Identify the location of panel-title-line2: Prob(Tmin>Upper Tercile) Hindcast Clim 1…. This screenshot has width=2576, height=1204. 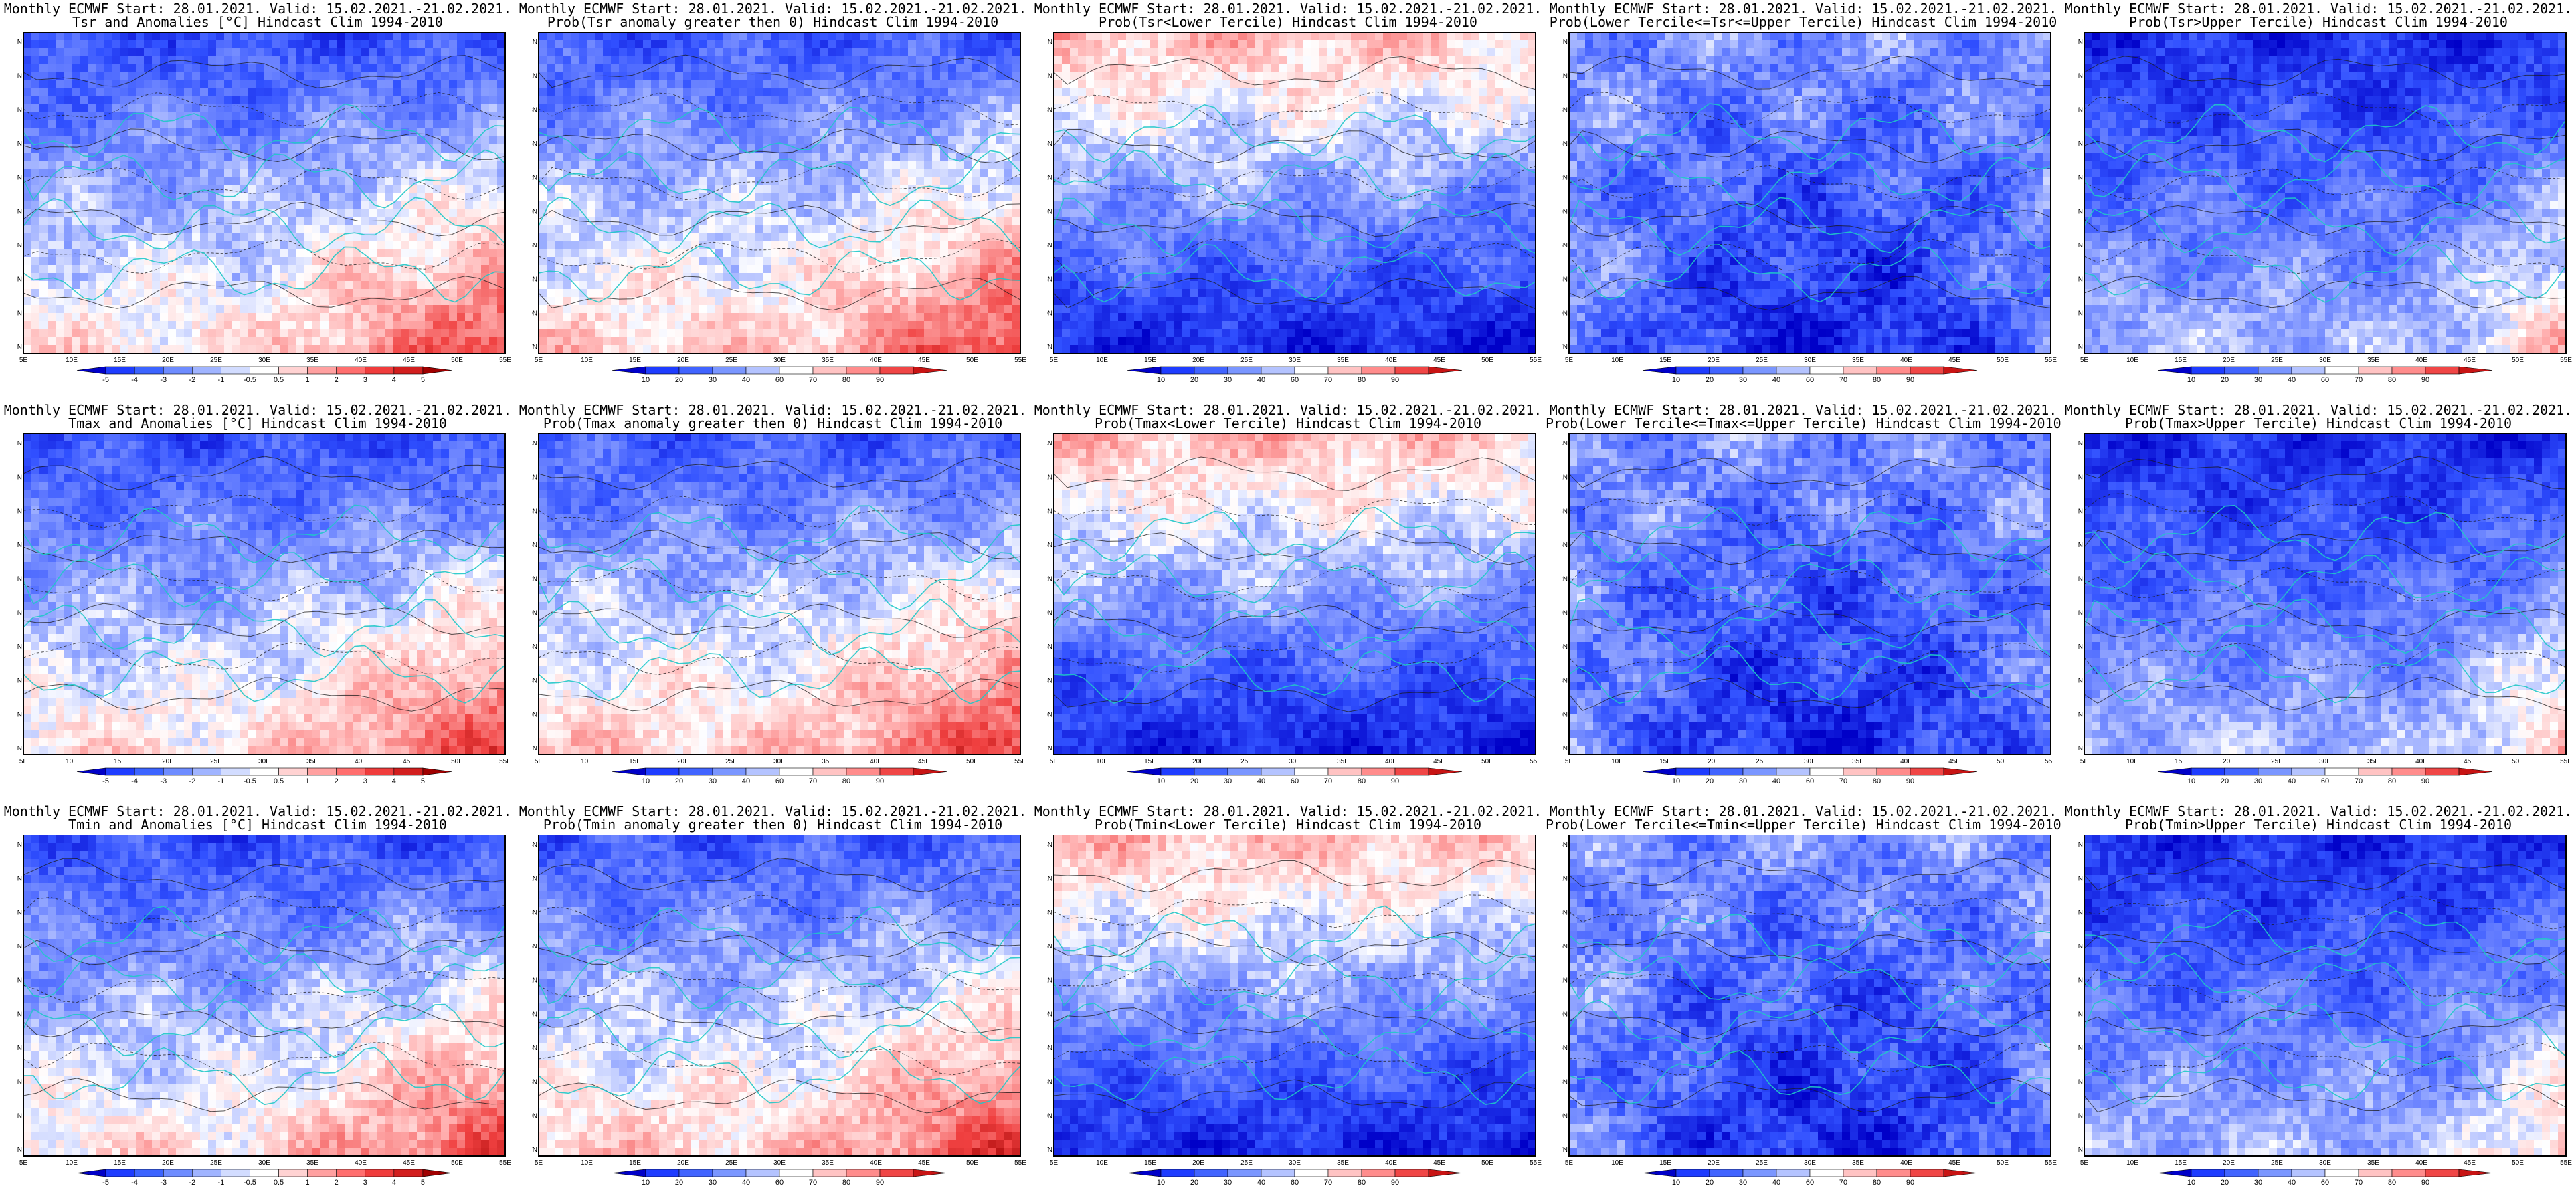
(2318, 824).